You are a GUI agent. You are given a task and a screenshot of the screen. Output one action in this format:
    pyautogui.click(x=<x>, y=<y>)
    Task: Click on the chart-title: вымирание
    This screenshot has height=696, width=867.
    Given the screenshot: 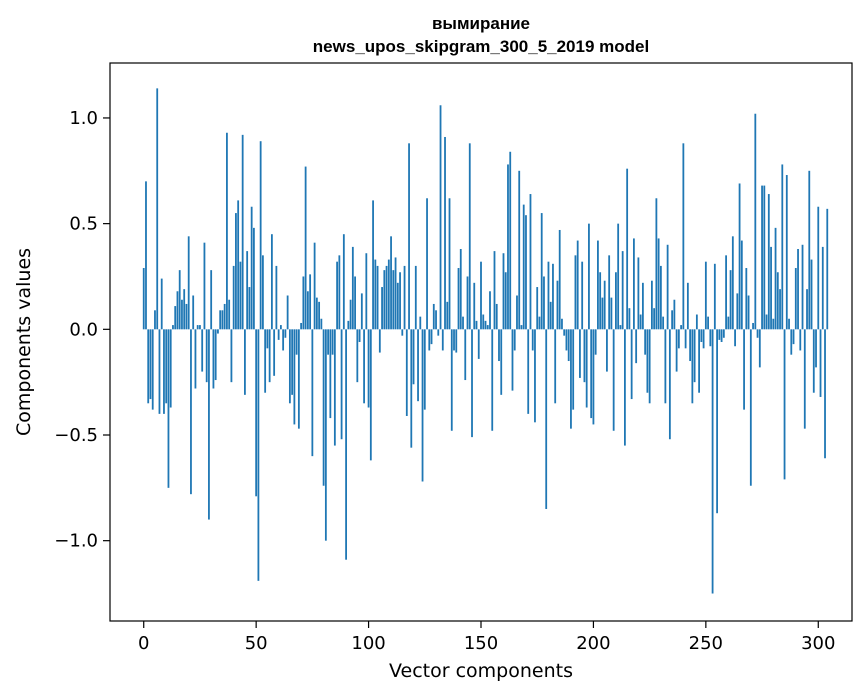 What is the action you would take?
    pyautogui.click(x=481, y=23)
    